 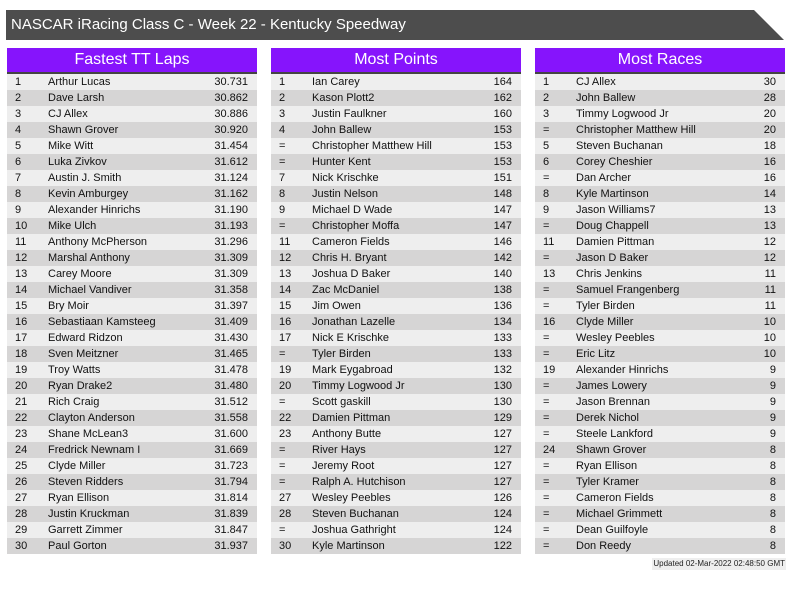 What do you see at coordinates (502, 162) in the screenshot?
I see `value-cell: 153` at bounding box center [502, 162].